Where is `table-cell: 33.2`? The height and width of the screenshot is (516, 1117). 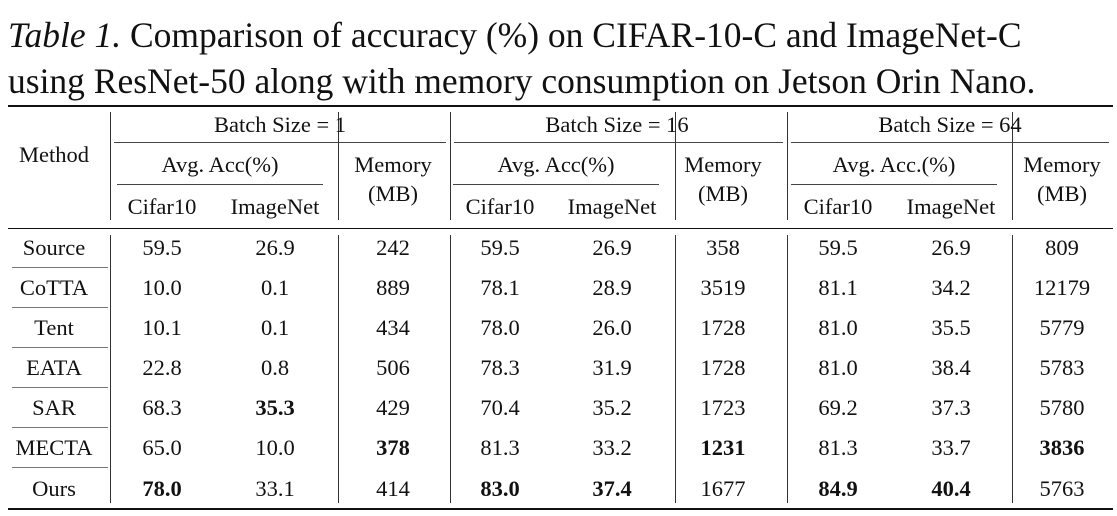
table-cell: 33.2 is located at coordinates (612, 447).